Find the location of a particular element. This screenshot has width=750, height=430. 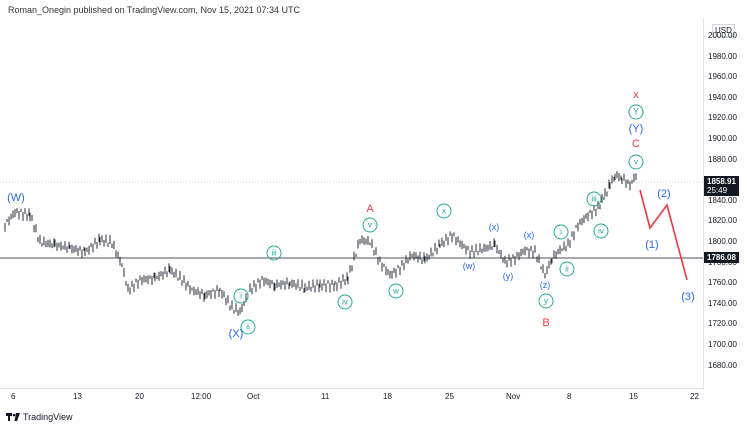

circle-x: x is located at coordinates (444, 211).